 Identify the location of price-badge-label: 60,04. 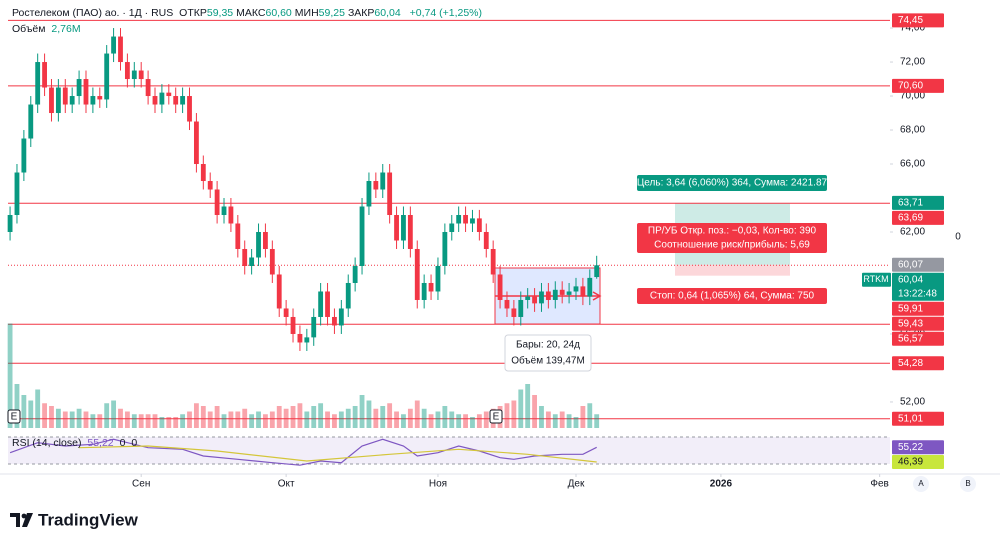
(910, 279).